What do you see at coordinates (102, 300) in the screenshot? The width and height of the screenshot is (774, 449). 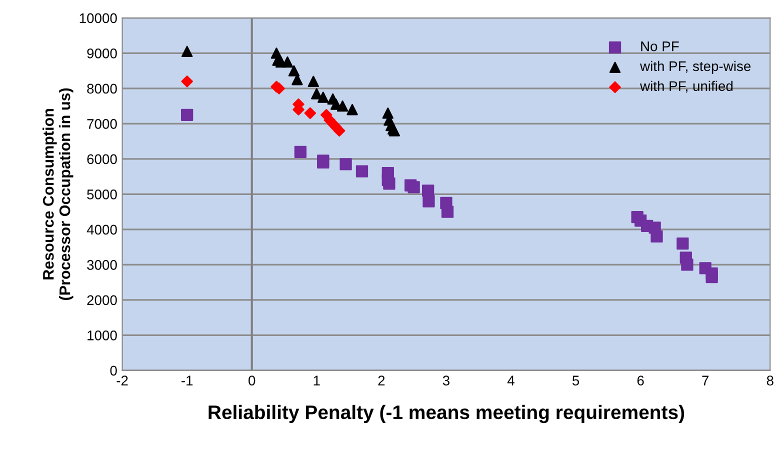 I see `y-tick-label: 2000` at bounding box center [102, 300].